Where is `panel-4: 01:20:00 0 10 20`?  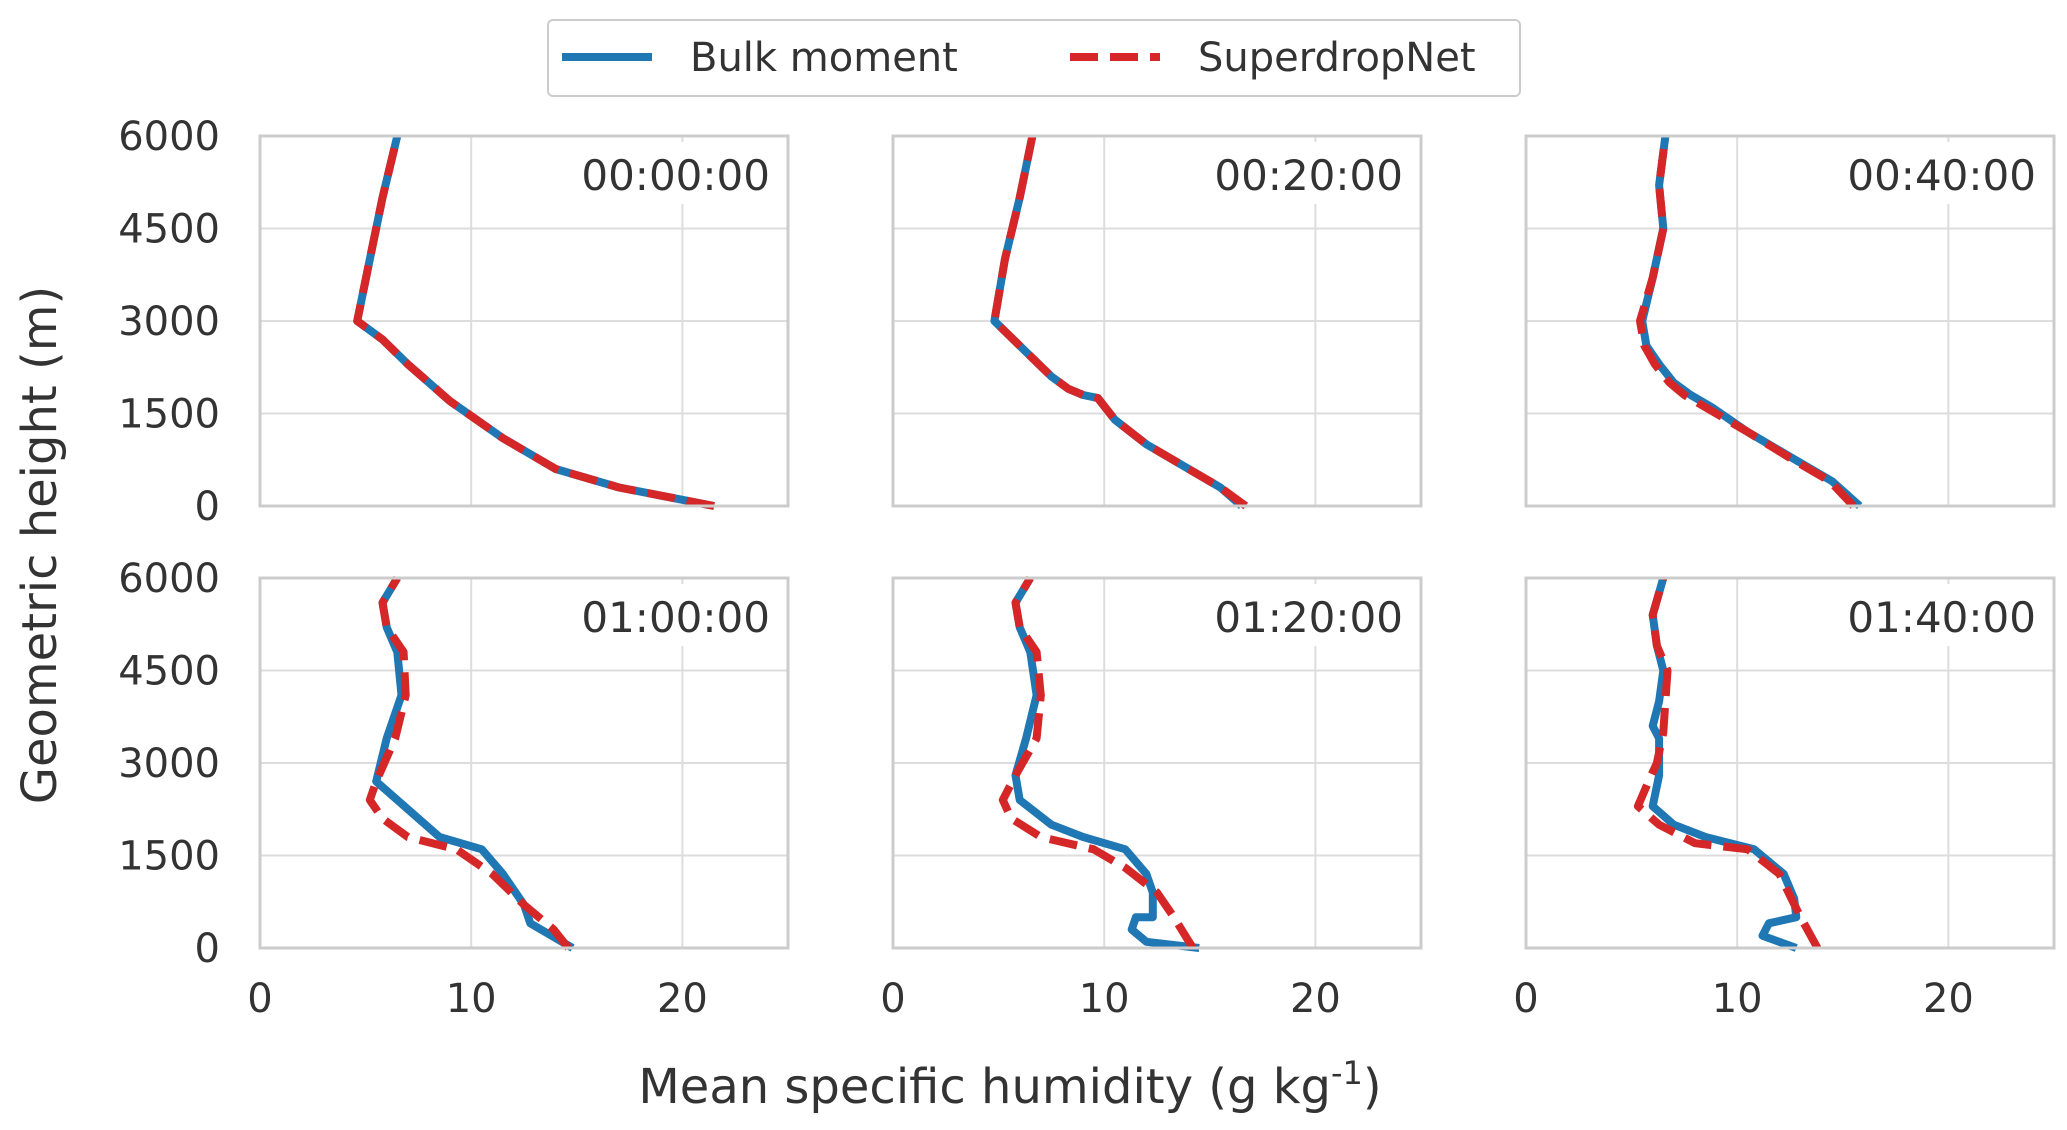 panel-4: 01:20:00 0 10 20 is located at coordinates (1151, 798).